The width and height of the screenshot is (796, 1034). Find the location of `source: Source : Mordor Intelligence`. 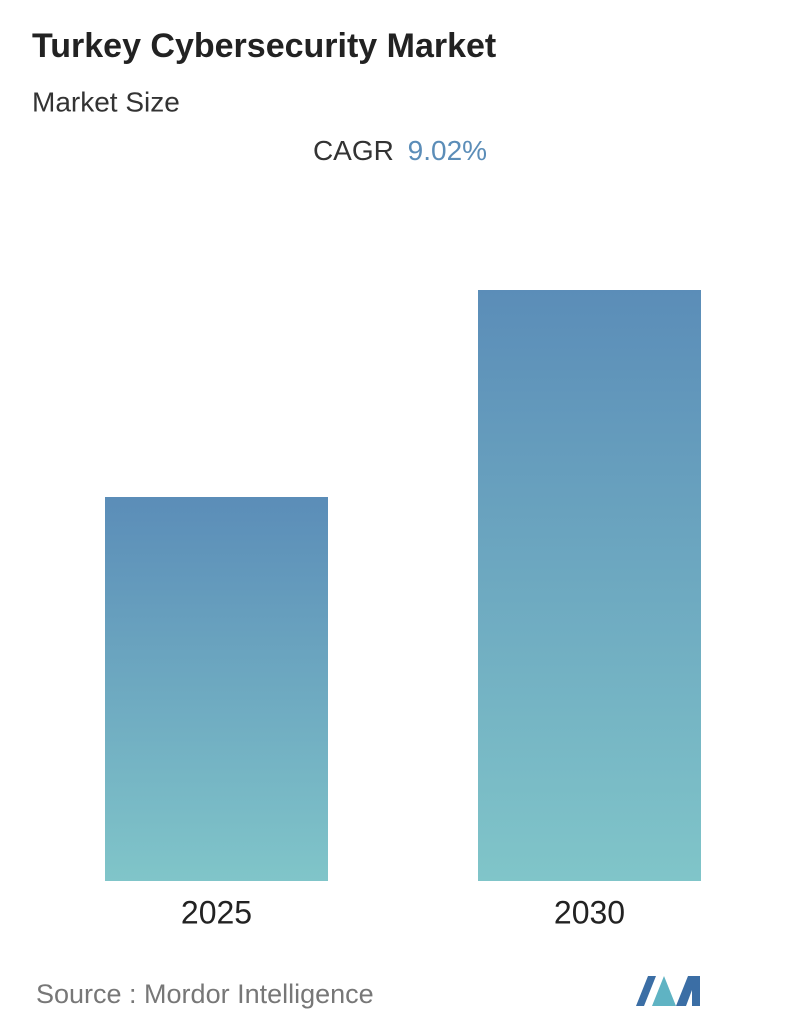

source: Source : Mordor Intelligence is located at coordinates (205, 994).